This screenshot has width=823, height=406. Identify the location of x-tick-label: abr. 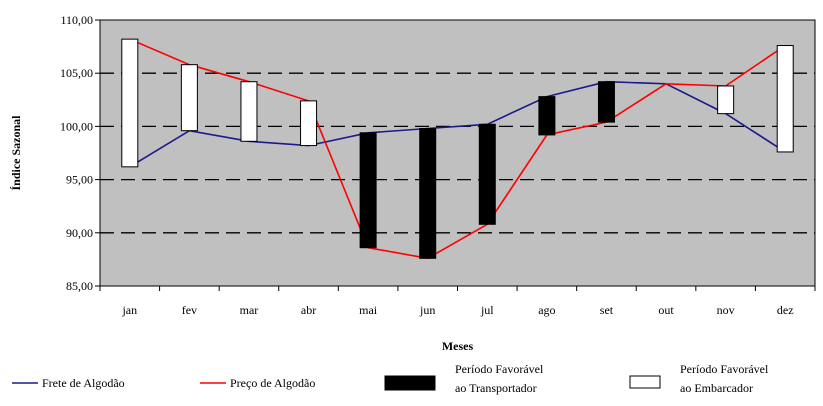
(308, 310).